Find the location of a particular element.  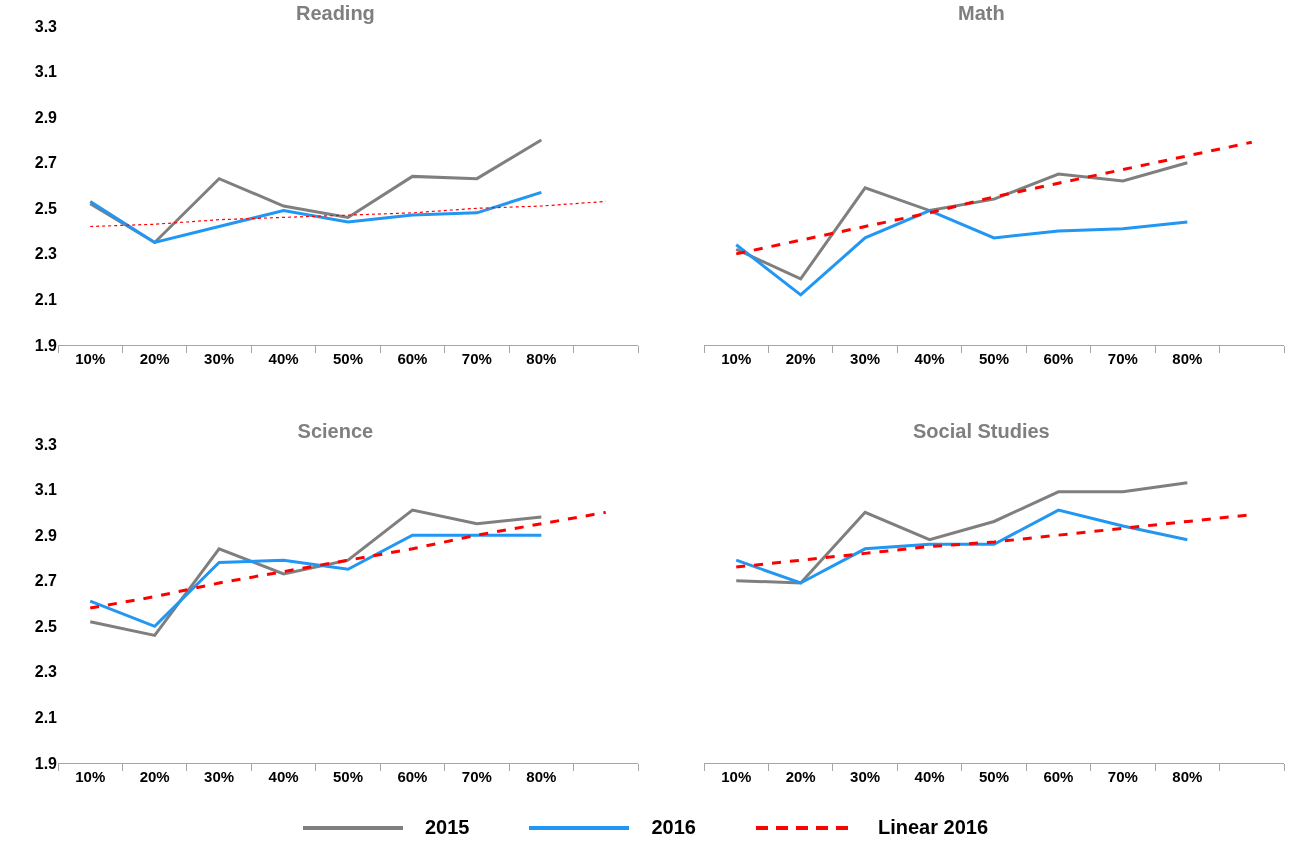

legend-label: Linear 2016 is located at coordinates (933, 827).